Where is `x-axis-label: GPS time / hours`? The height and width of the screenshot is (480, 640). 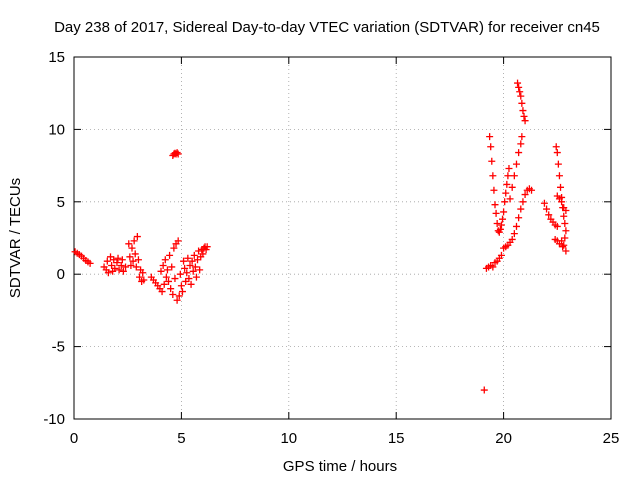 x-axis-label: GPS time / hours is located at coordinates (340, 466).